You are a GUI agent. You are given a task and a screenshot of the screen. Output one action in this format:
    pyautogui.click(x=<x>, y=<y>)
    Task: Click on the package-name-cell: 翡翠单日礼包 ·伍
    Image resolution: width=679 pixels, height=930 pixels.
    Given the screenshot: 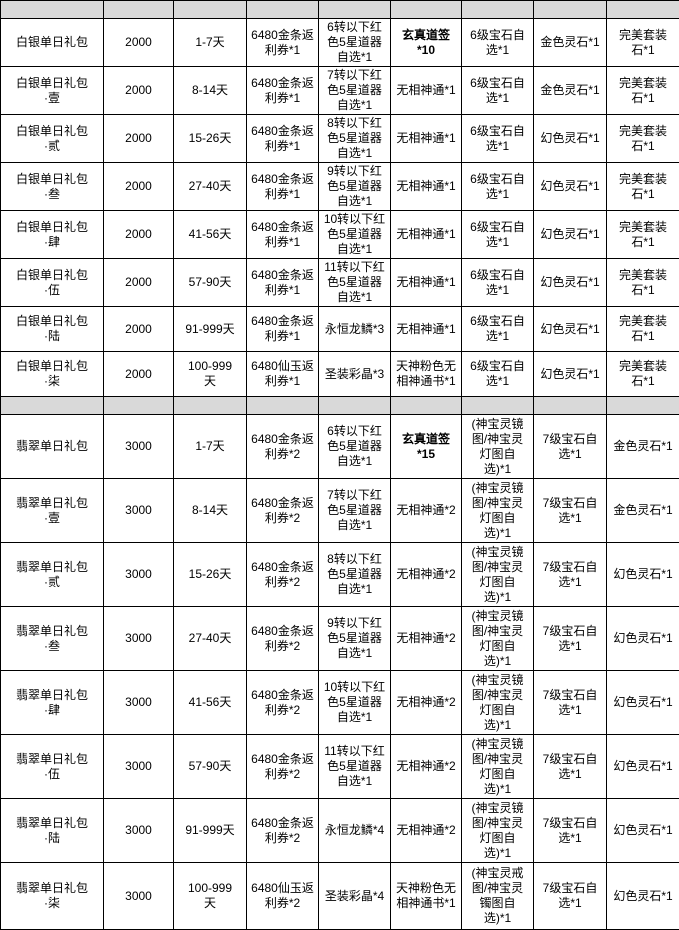 What is the action you would take?
    pyautogui.click(x=52, y=767)
    